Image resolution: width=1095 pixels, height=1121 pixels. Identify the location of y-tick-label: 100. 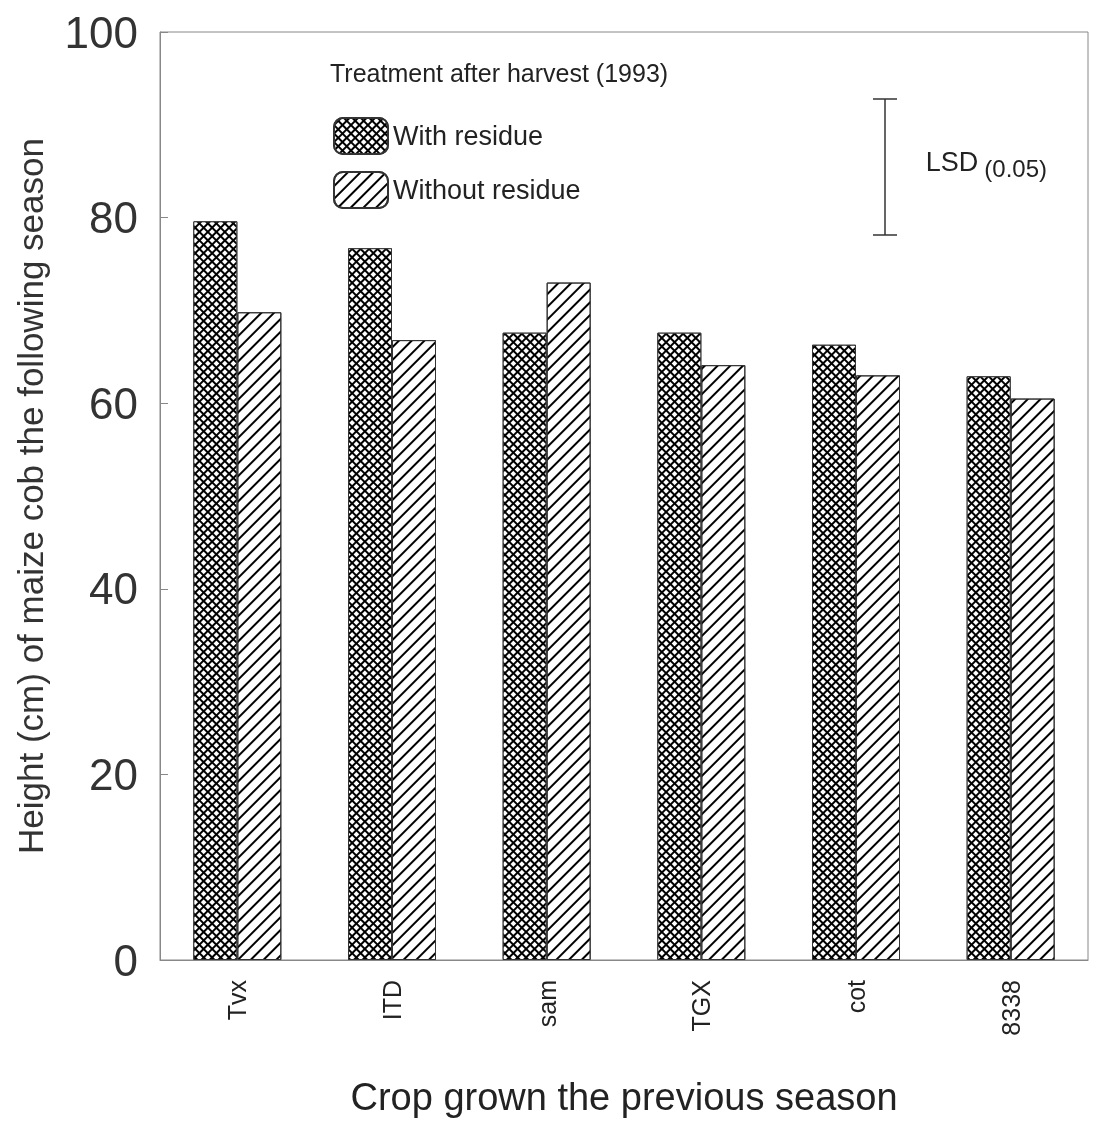
(101, 32).